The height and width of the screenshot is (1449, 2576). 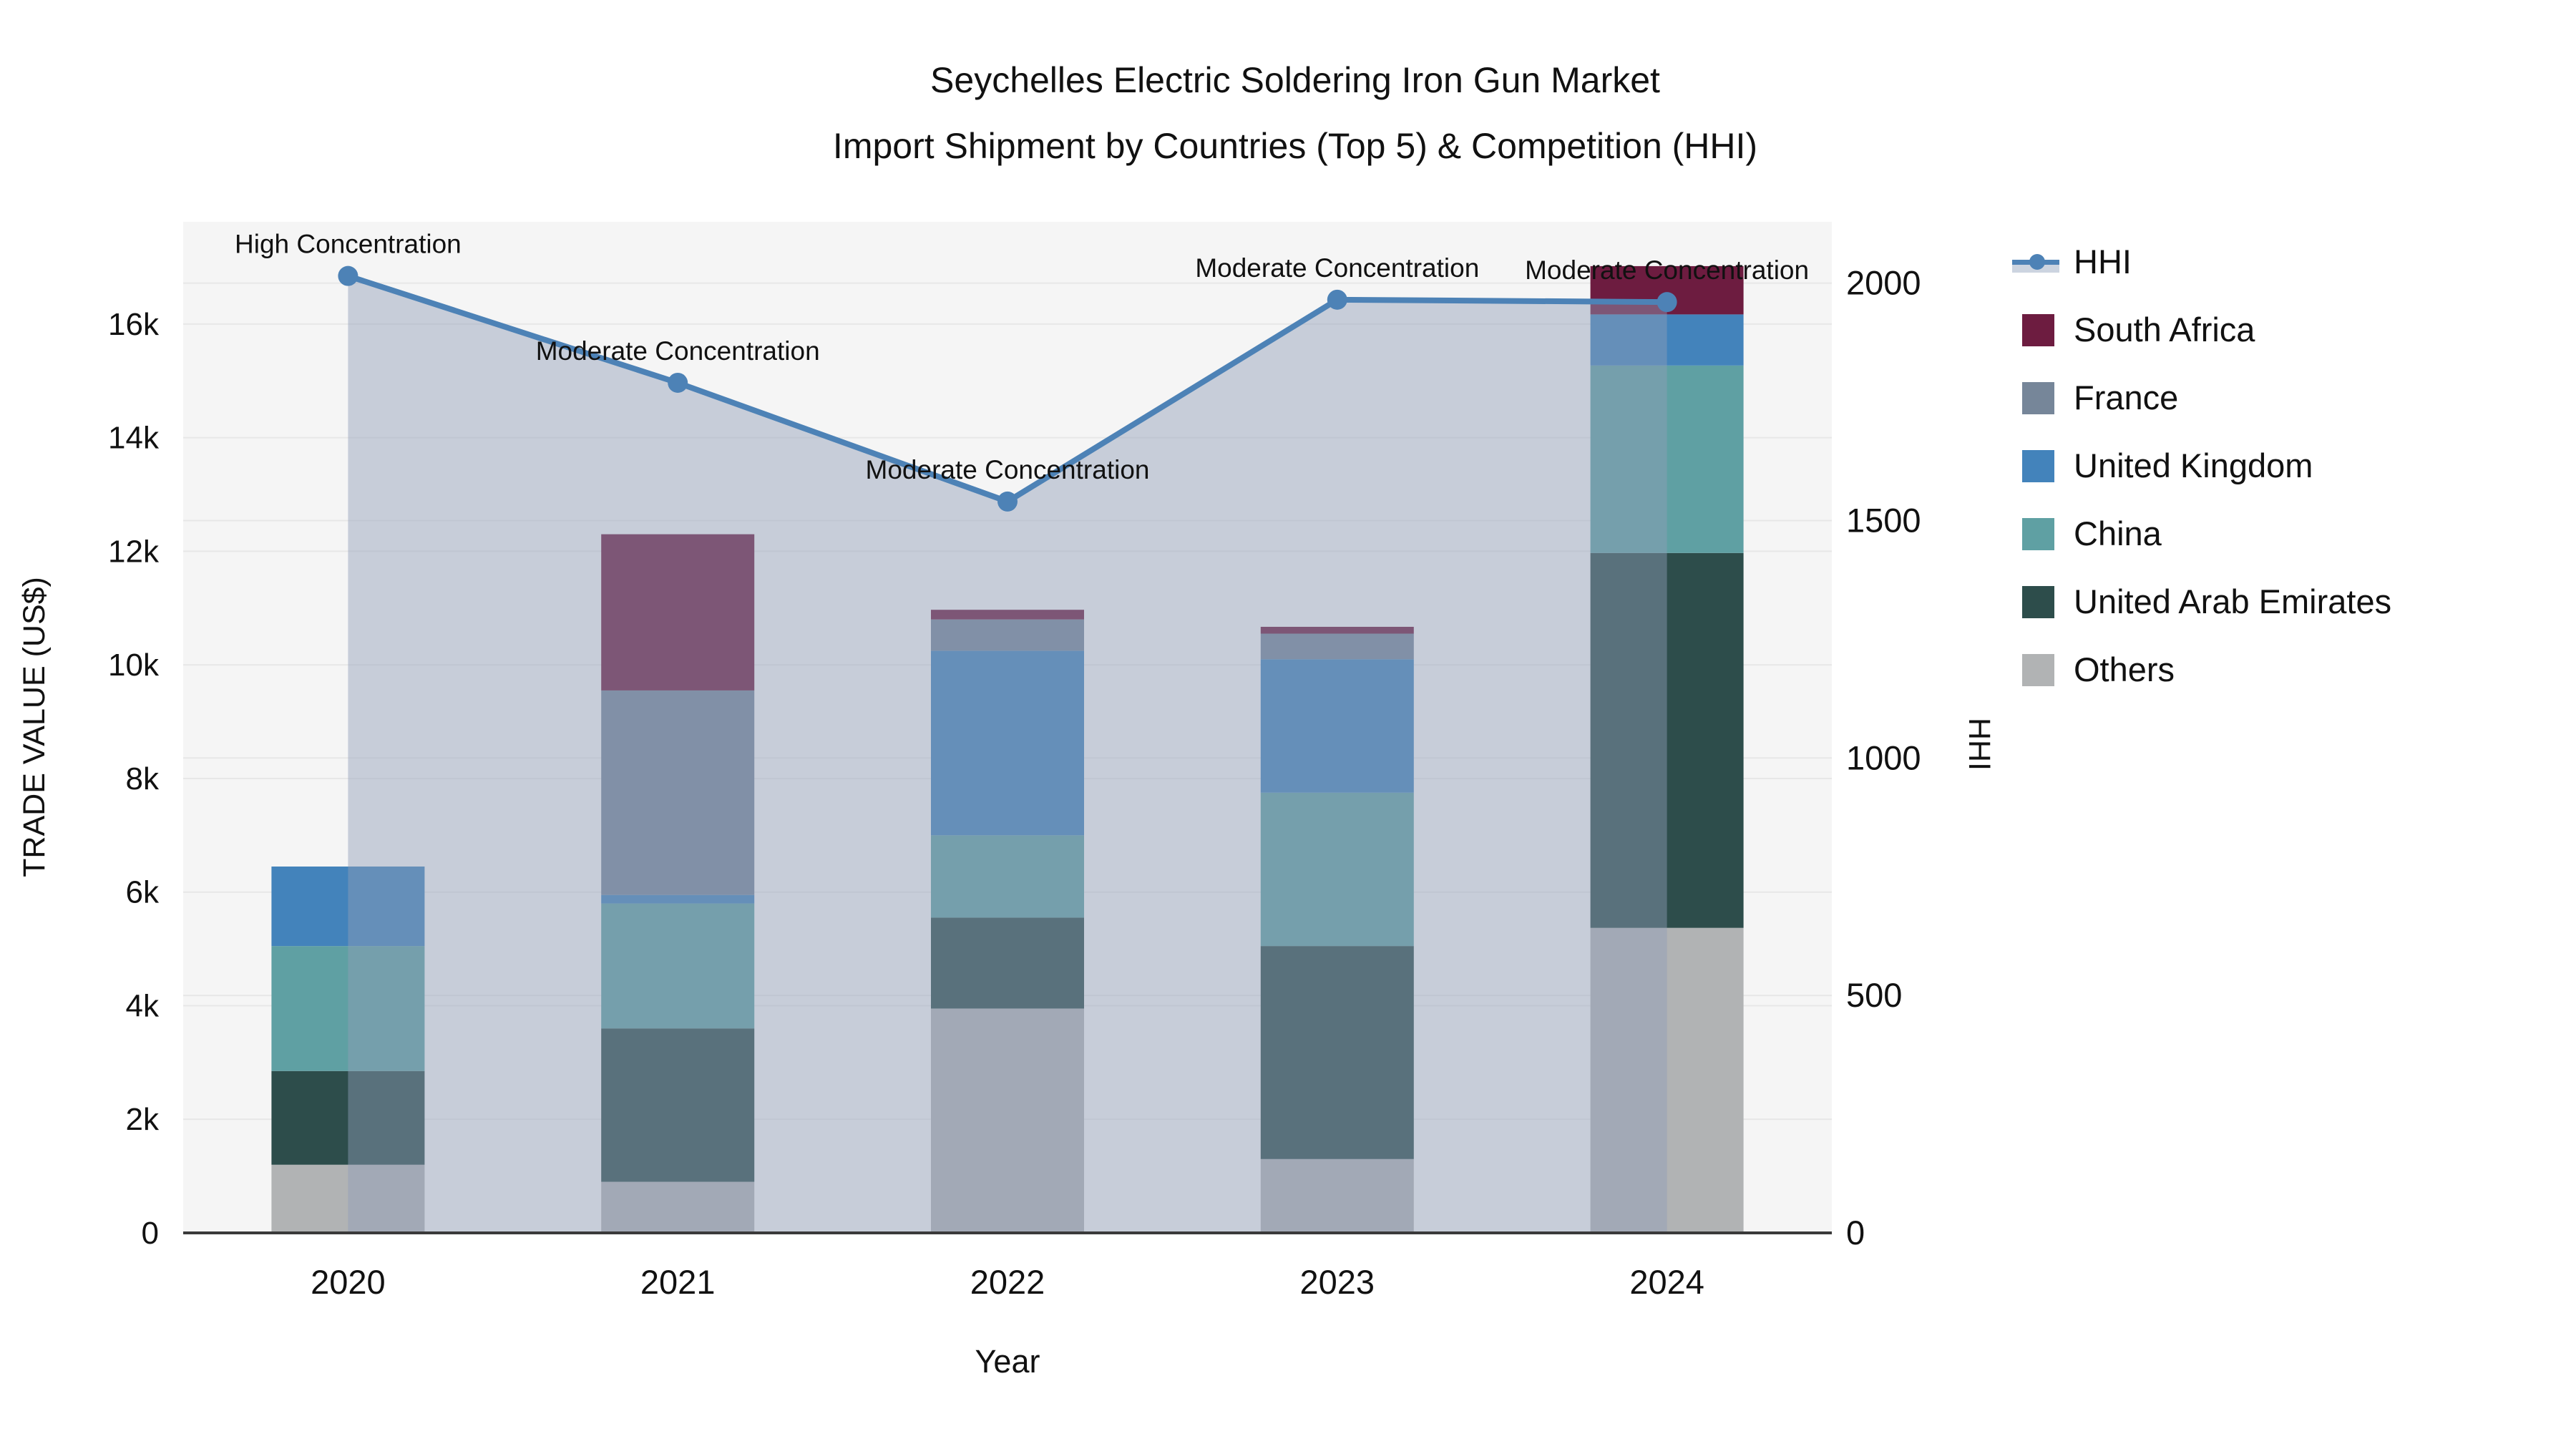 What do you see at coordinates (348, 1282) in the screenshot?
I see `x-tick-label-2020: 2020` at bounding box center [348, 1282].